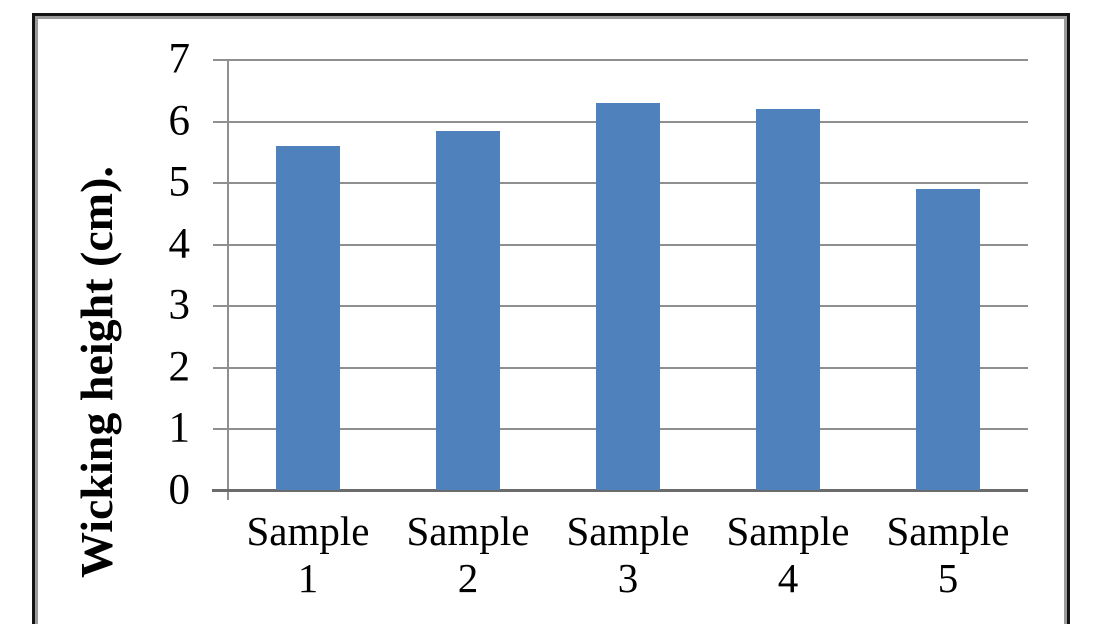  What do you see at coordinates (179, 428) in the screenshot?
I see `y-tick-label-1: 1` at bounding box center [179, 428].